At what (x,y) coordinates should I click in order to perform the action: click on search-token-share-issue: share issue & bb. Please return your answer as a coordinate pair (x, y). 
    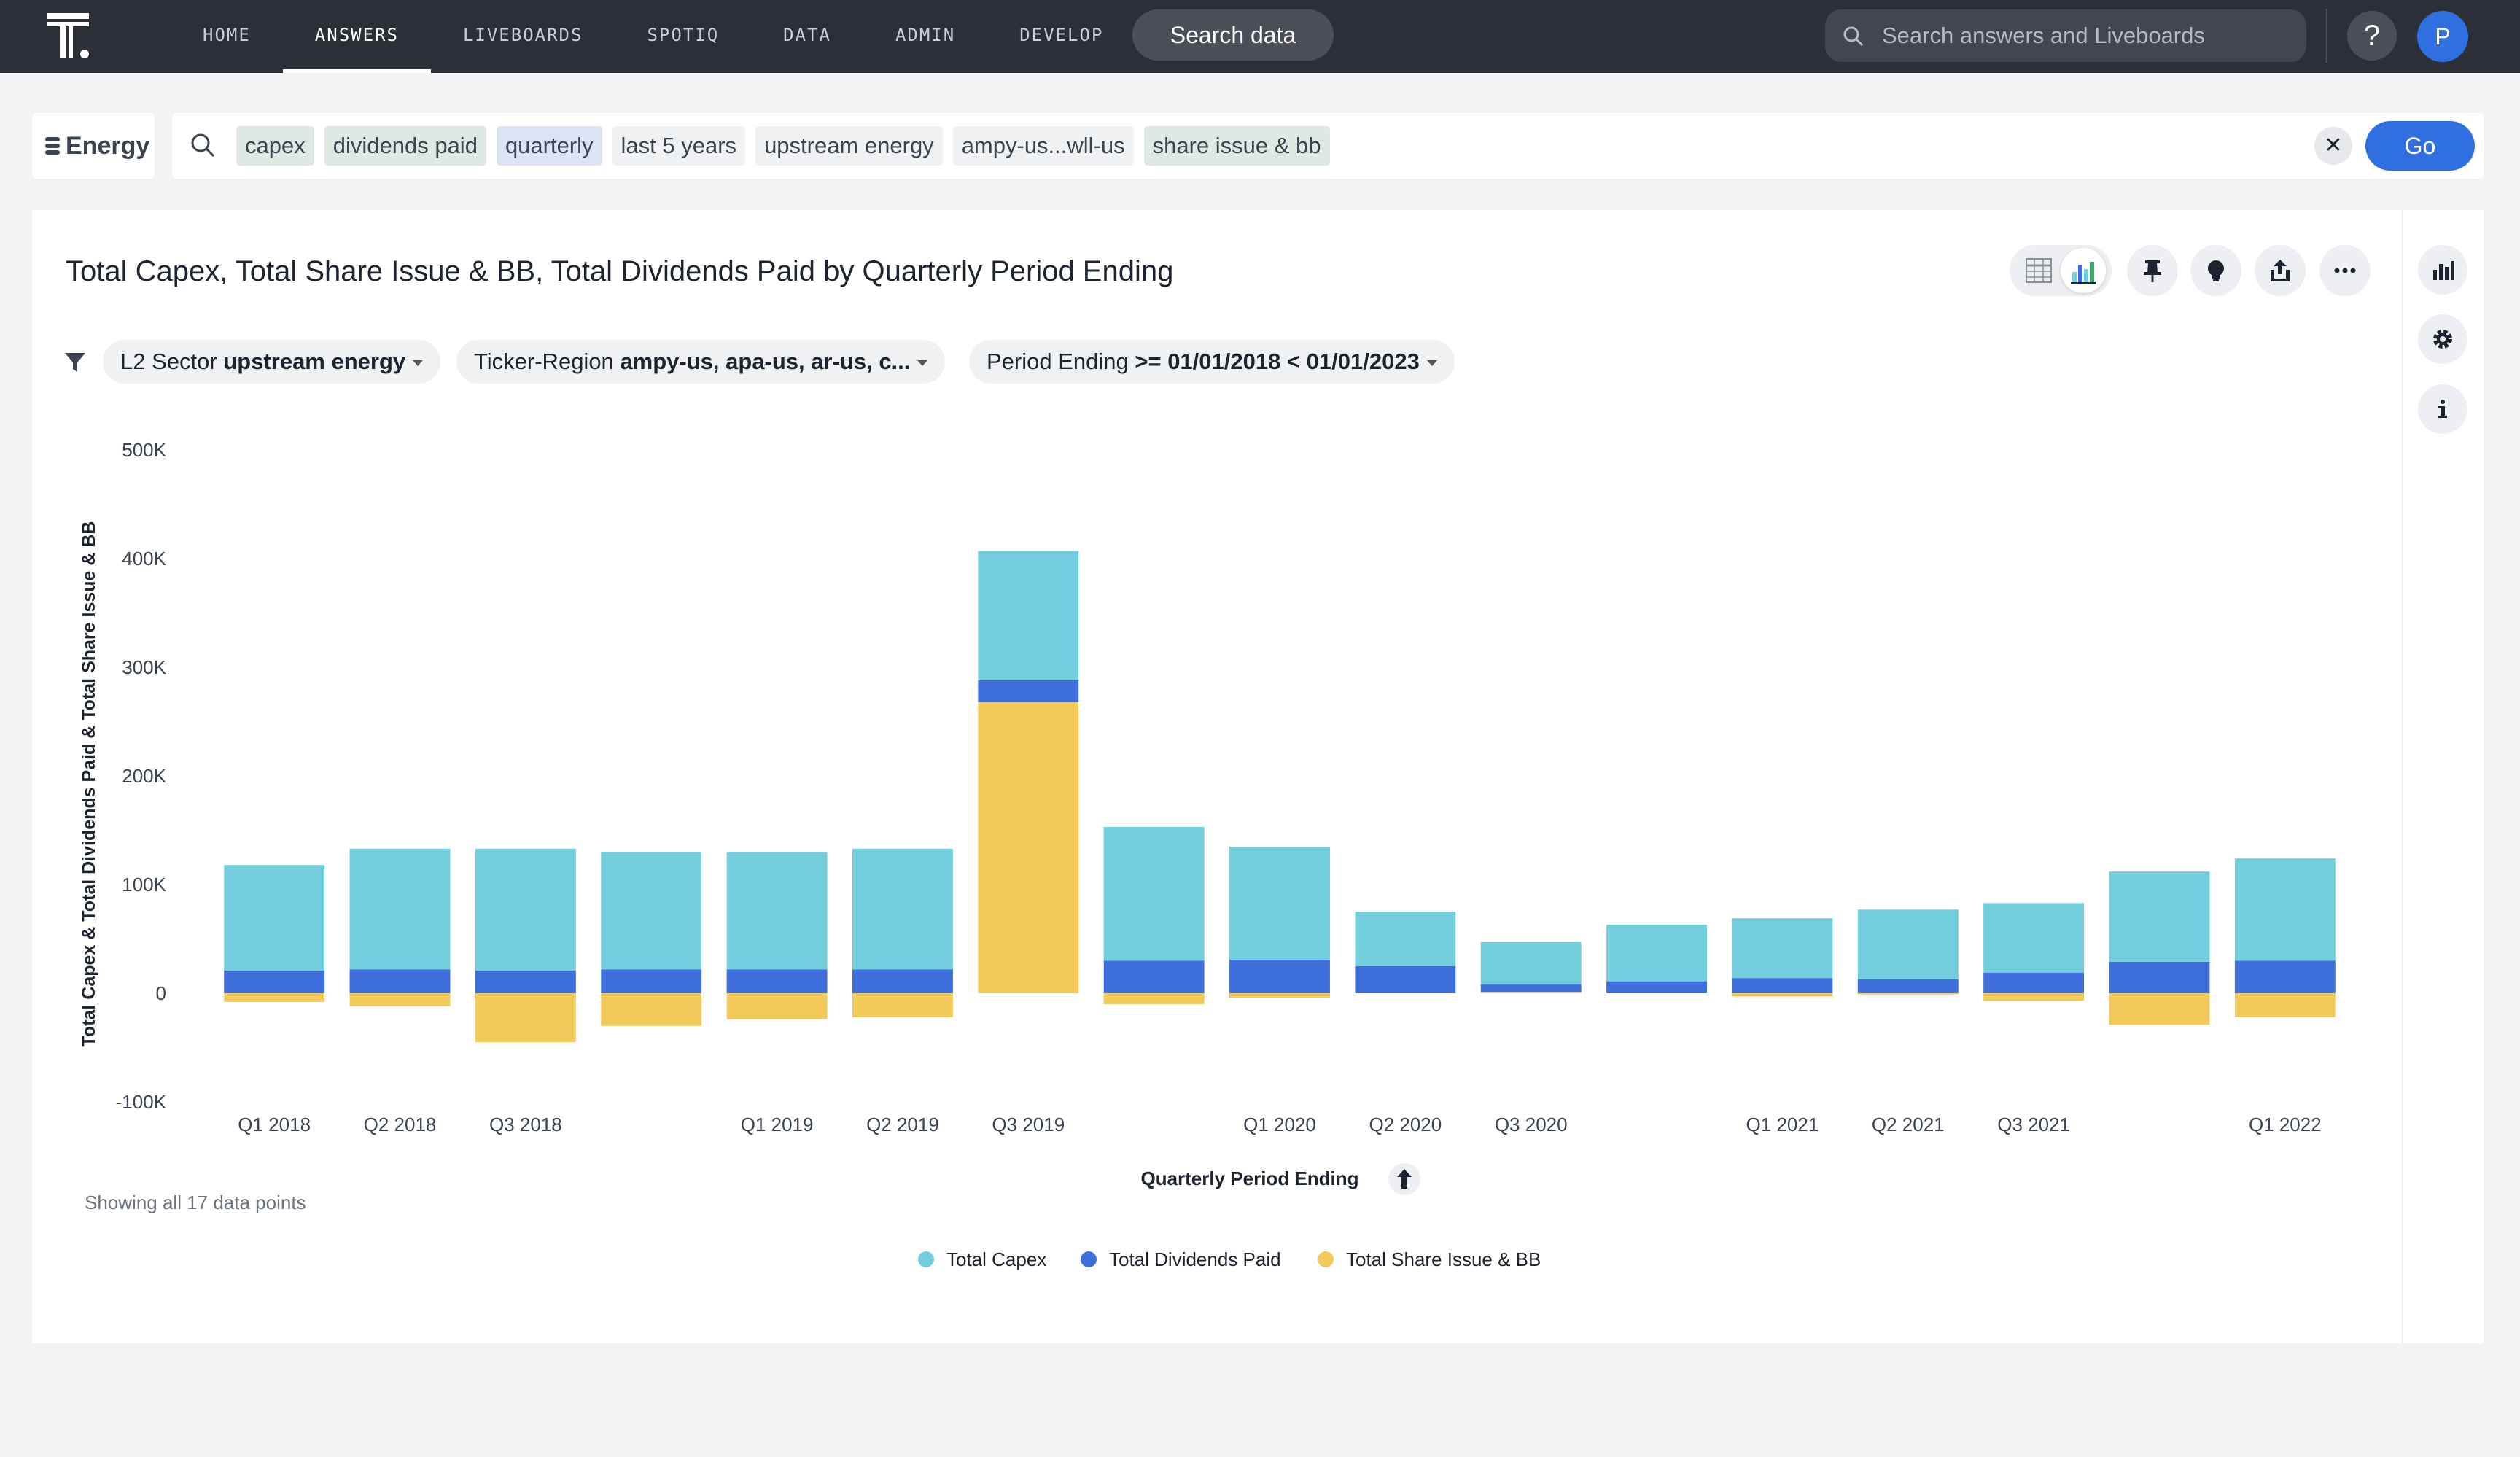
    Looking at the image, I should click on (1236, 146).